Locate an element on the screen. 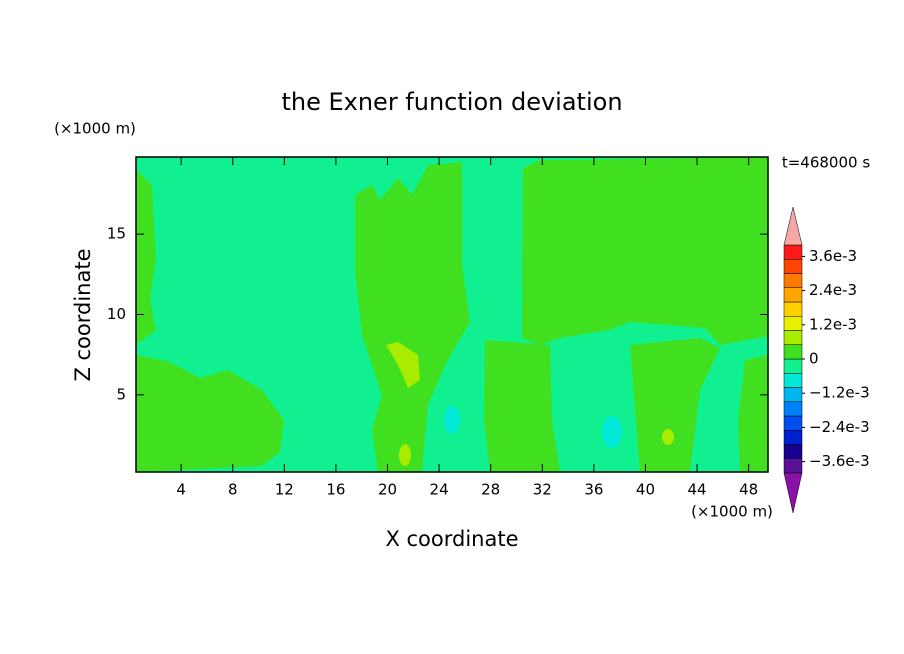  x-tick-label: 48 is located at coordinates (748, 490).